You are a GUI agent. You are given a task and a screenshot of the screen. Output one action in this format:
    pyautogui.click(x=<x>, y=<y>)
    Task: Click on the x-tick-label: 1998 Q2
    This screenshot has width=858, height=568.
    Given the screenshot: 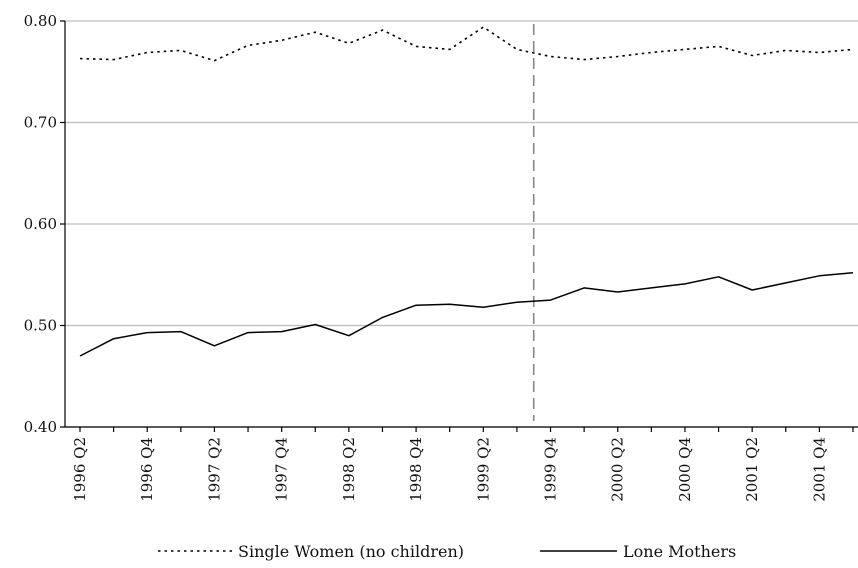 What is the action you would take?
    pyautogui.click(x=349, y=469)
    